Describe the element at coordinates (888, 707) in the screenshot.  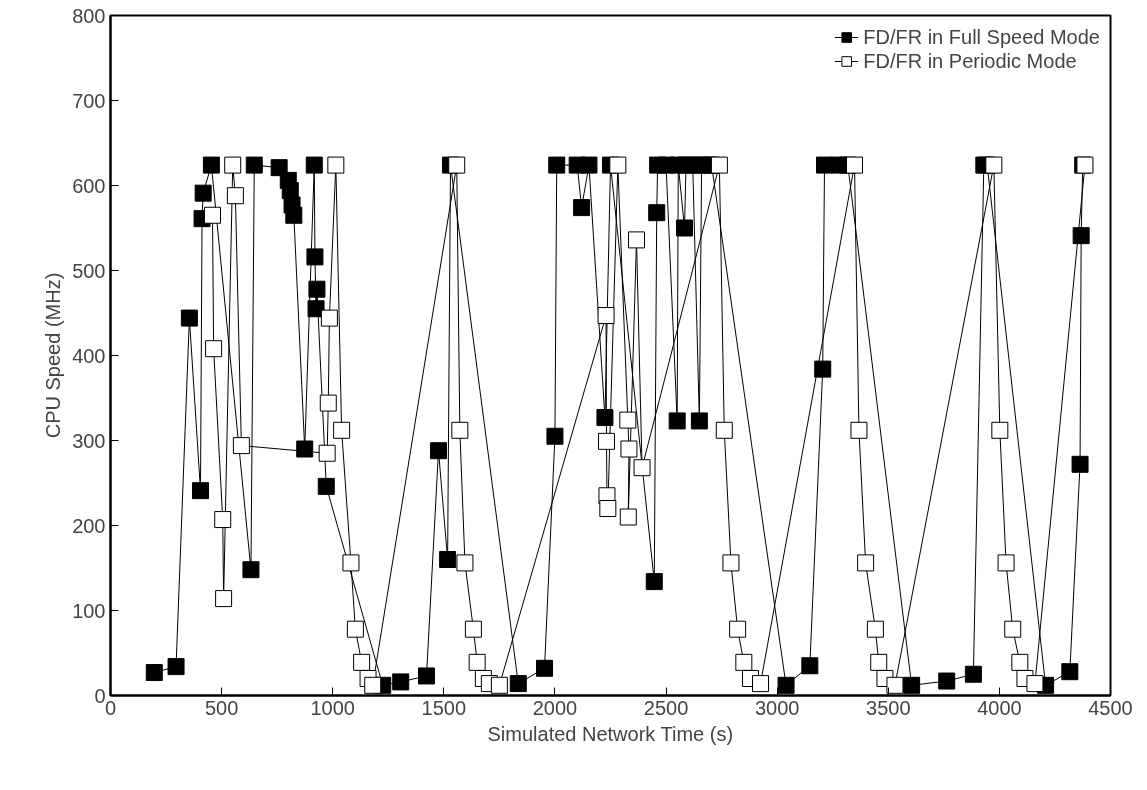
I see `x-tick-label: 3500` at that location.